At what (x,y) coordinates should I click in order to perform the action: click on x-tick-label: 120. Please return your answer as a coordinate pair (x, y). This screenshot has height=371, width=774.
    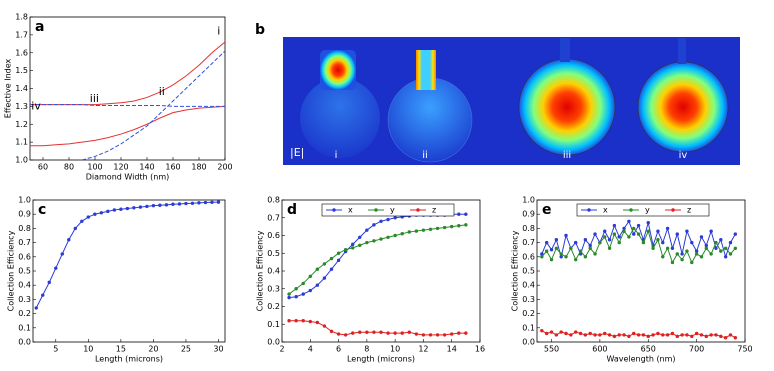
    Looking at the image, I should click on (120, 167).